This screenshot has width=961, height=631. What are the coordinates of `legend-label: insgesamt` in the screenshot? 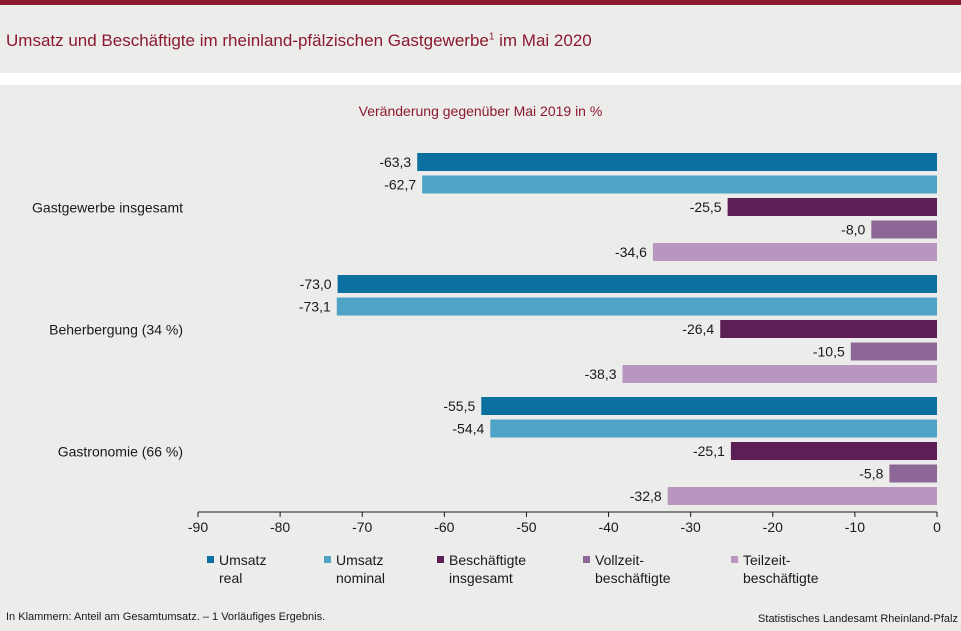 It's located at (481, 578).